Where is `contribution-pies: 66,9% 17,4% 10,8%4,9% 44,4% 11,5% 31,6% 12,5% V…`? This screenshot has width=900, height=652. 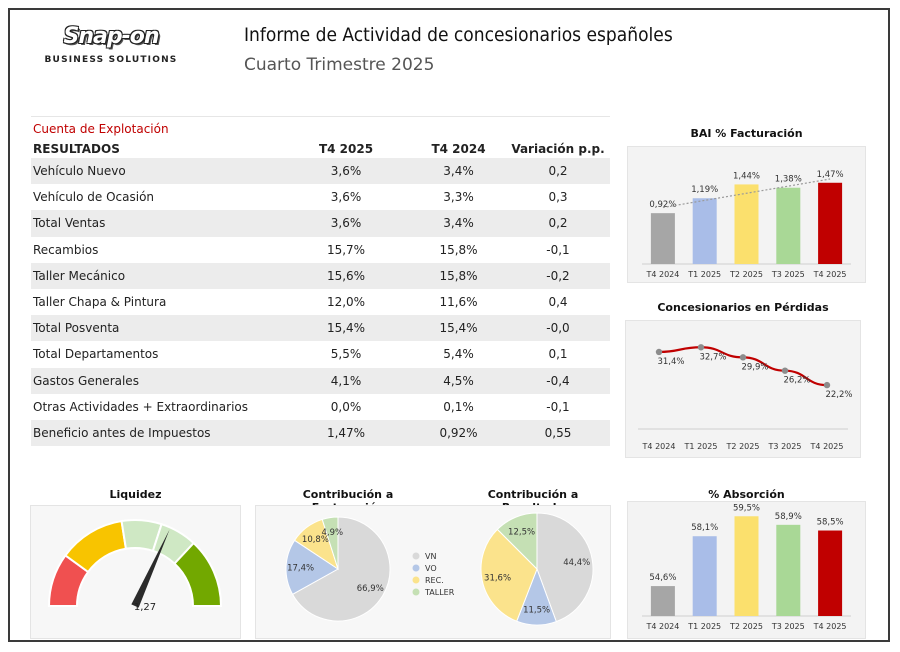
contribution-pies: 66,9% 17,4% 10,8%4,9% 44,4% 11,5% 31,6% 12,5% V… is located at coordinates (439, 569).